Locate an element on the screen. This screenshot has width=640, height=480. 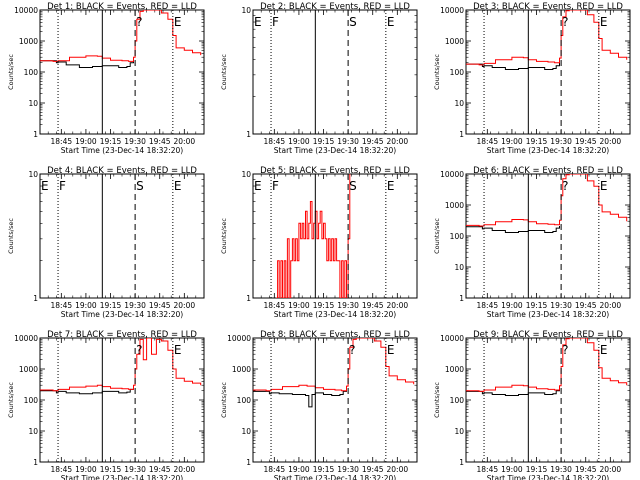
panel-title: Det 7: BLACK = Events, RED = LLD is located at coordinates (122, 335).